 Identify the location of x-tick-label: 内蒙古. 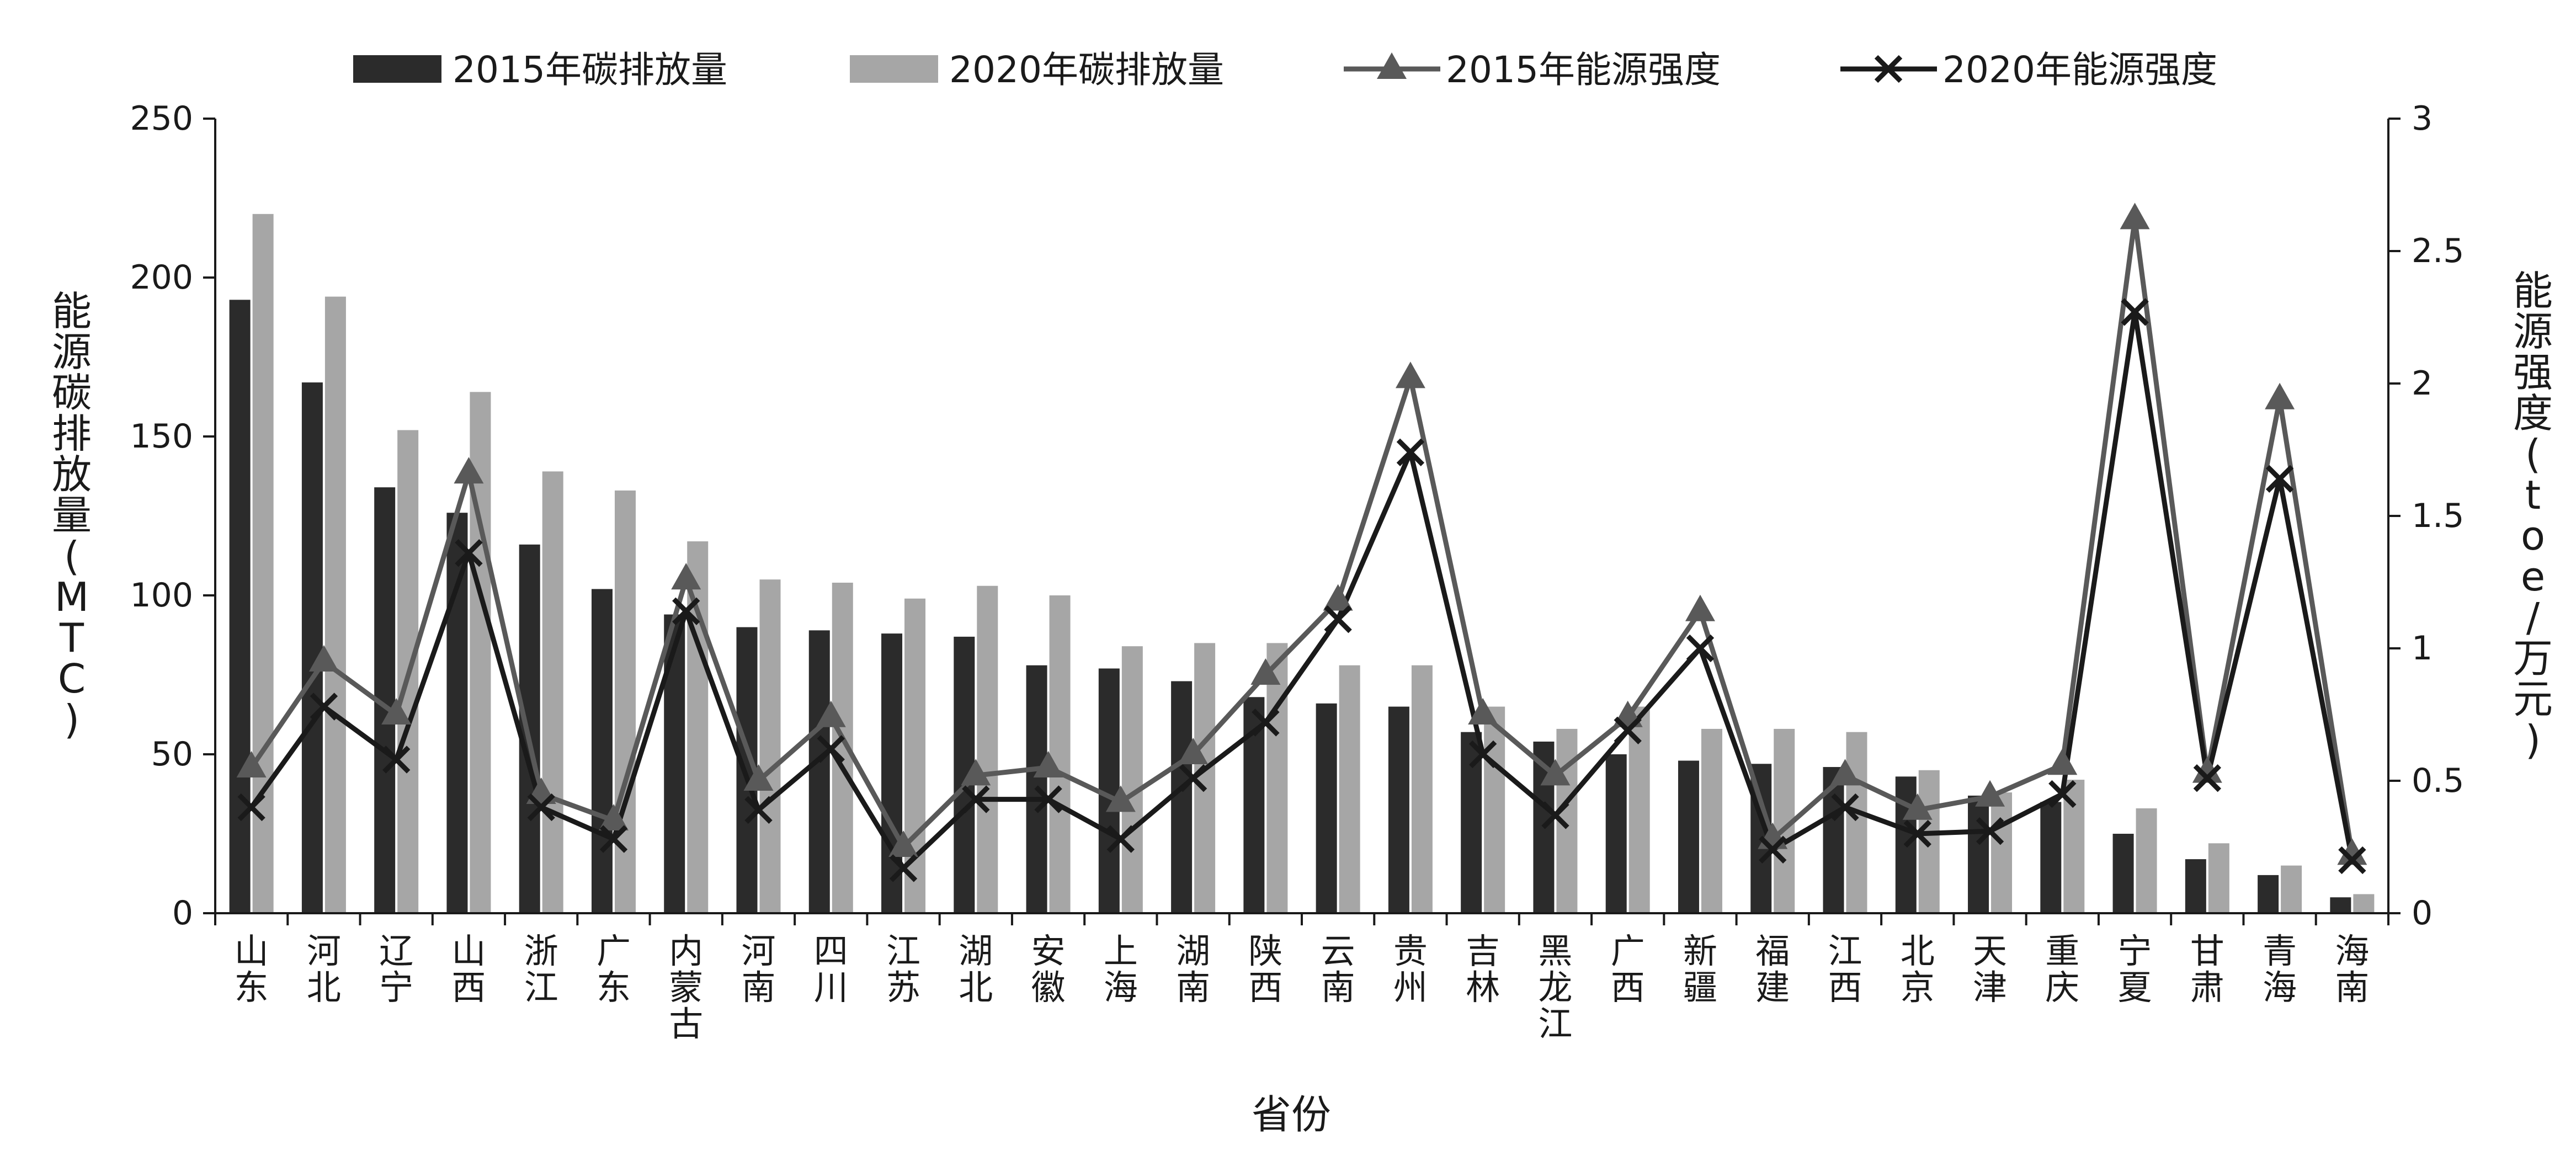
(686, 988).